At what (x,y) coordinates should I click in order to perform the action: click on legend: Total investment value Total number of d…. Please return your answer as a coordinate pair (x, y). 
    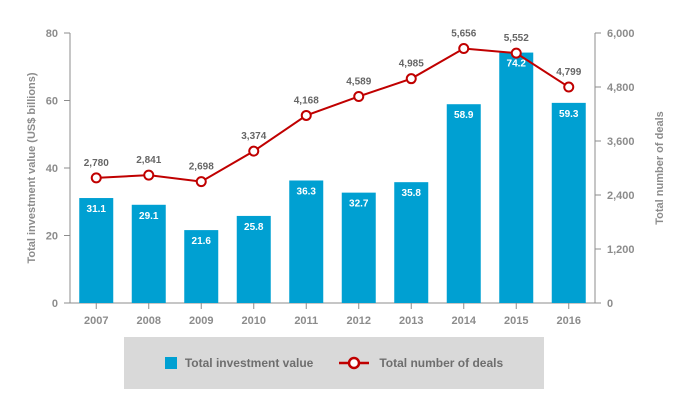
    Looking at the image, I should click on (334, 363).